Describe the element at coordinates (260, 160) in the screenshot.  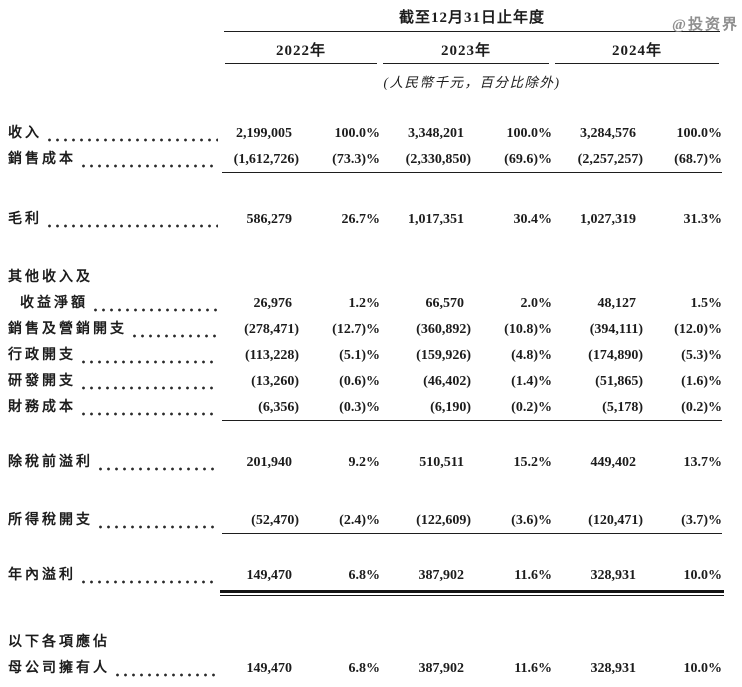
I see `amount-cell: (1,612,726)` at that location.